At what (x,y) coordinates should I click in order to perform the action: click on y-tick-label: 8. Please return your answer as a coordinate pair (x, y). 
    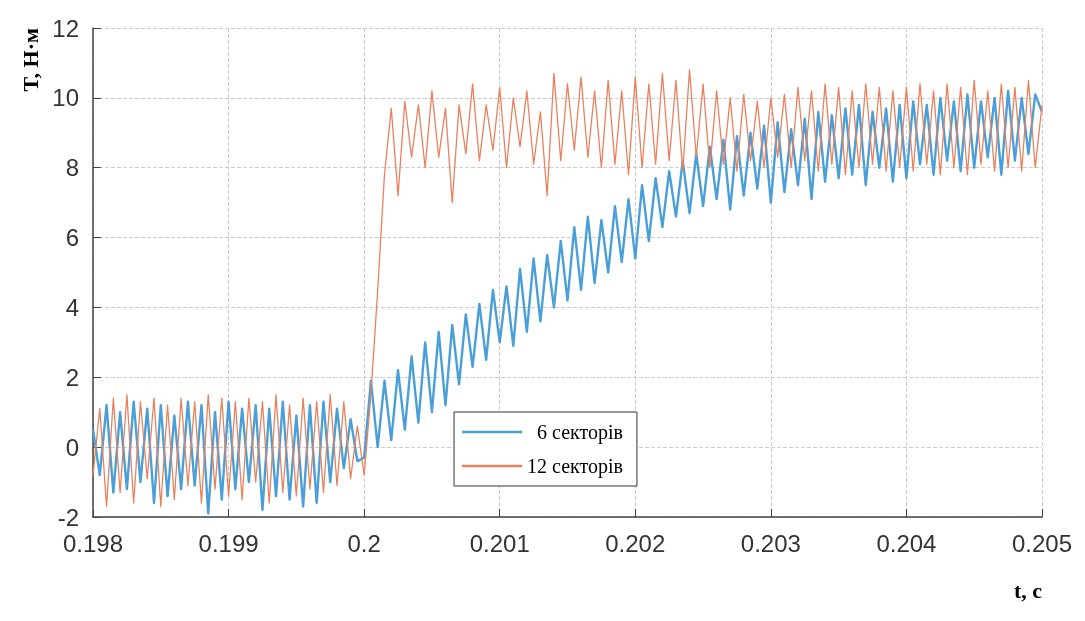
    Looking at the image, I should click on (72, 168).